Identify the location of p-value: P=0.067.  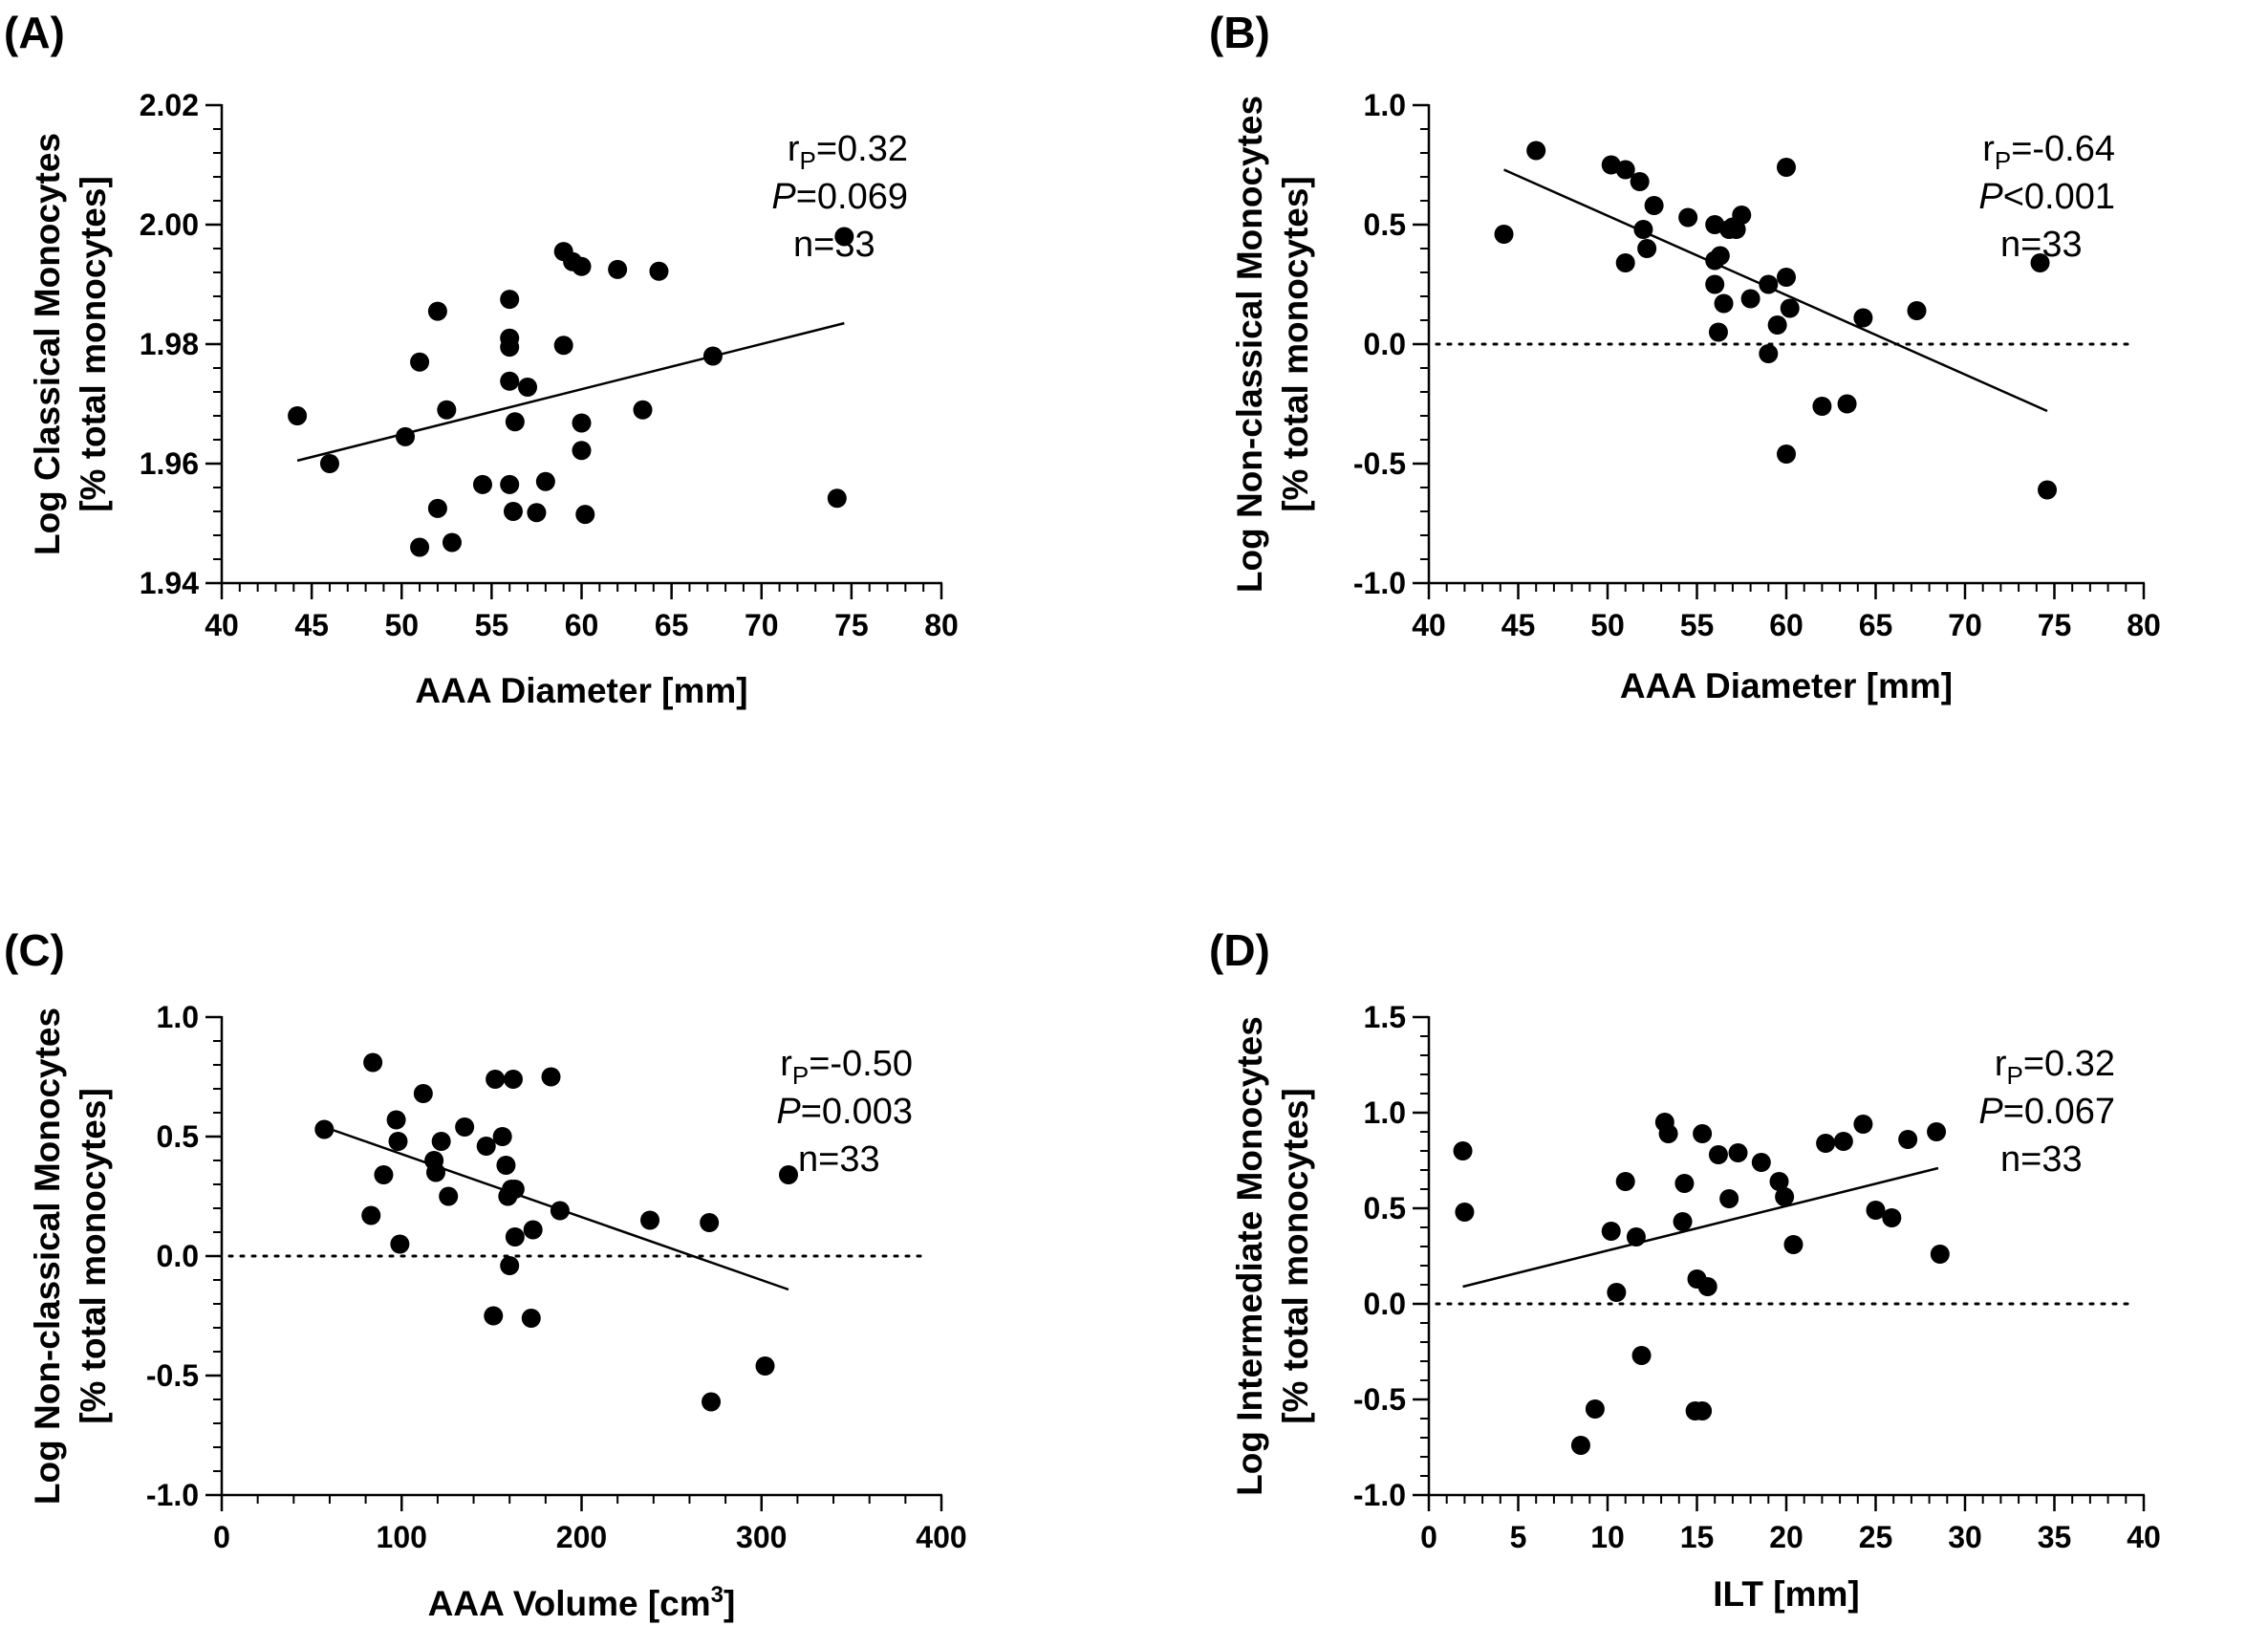
(2047, 1112).